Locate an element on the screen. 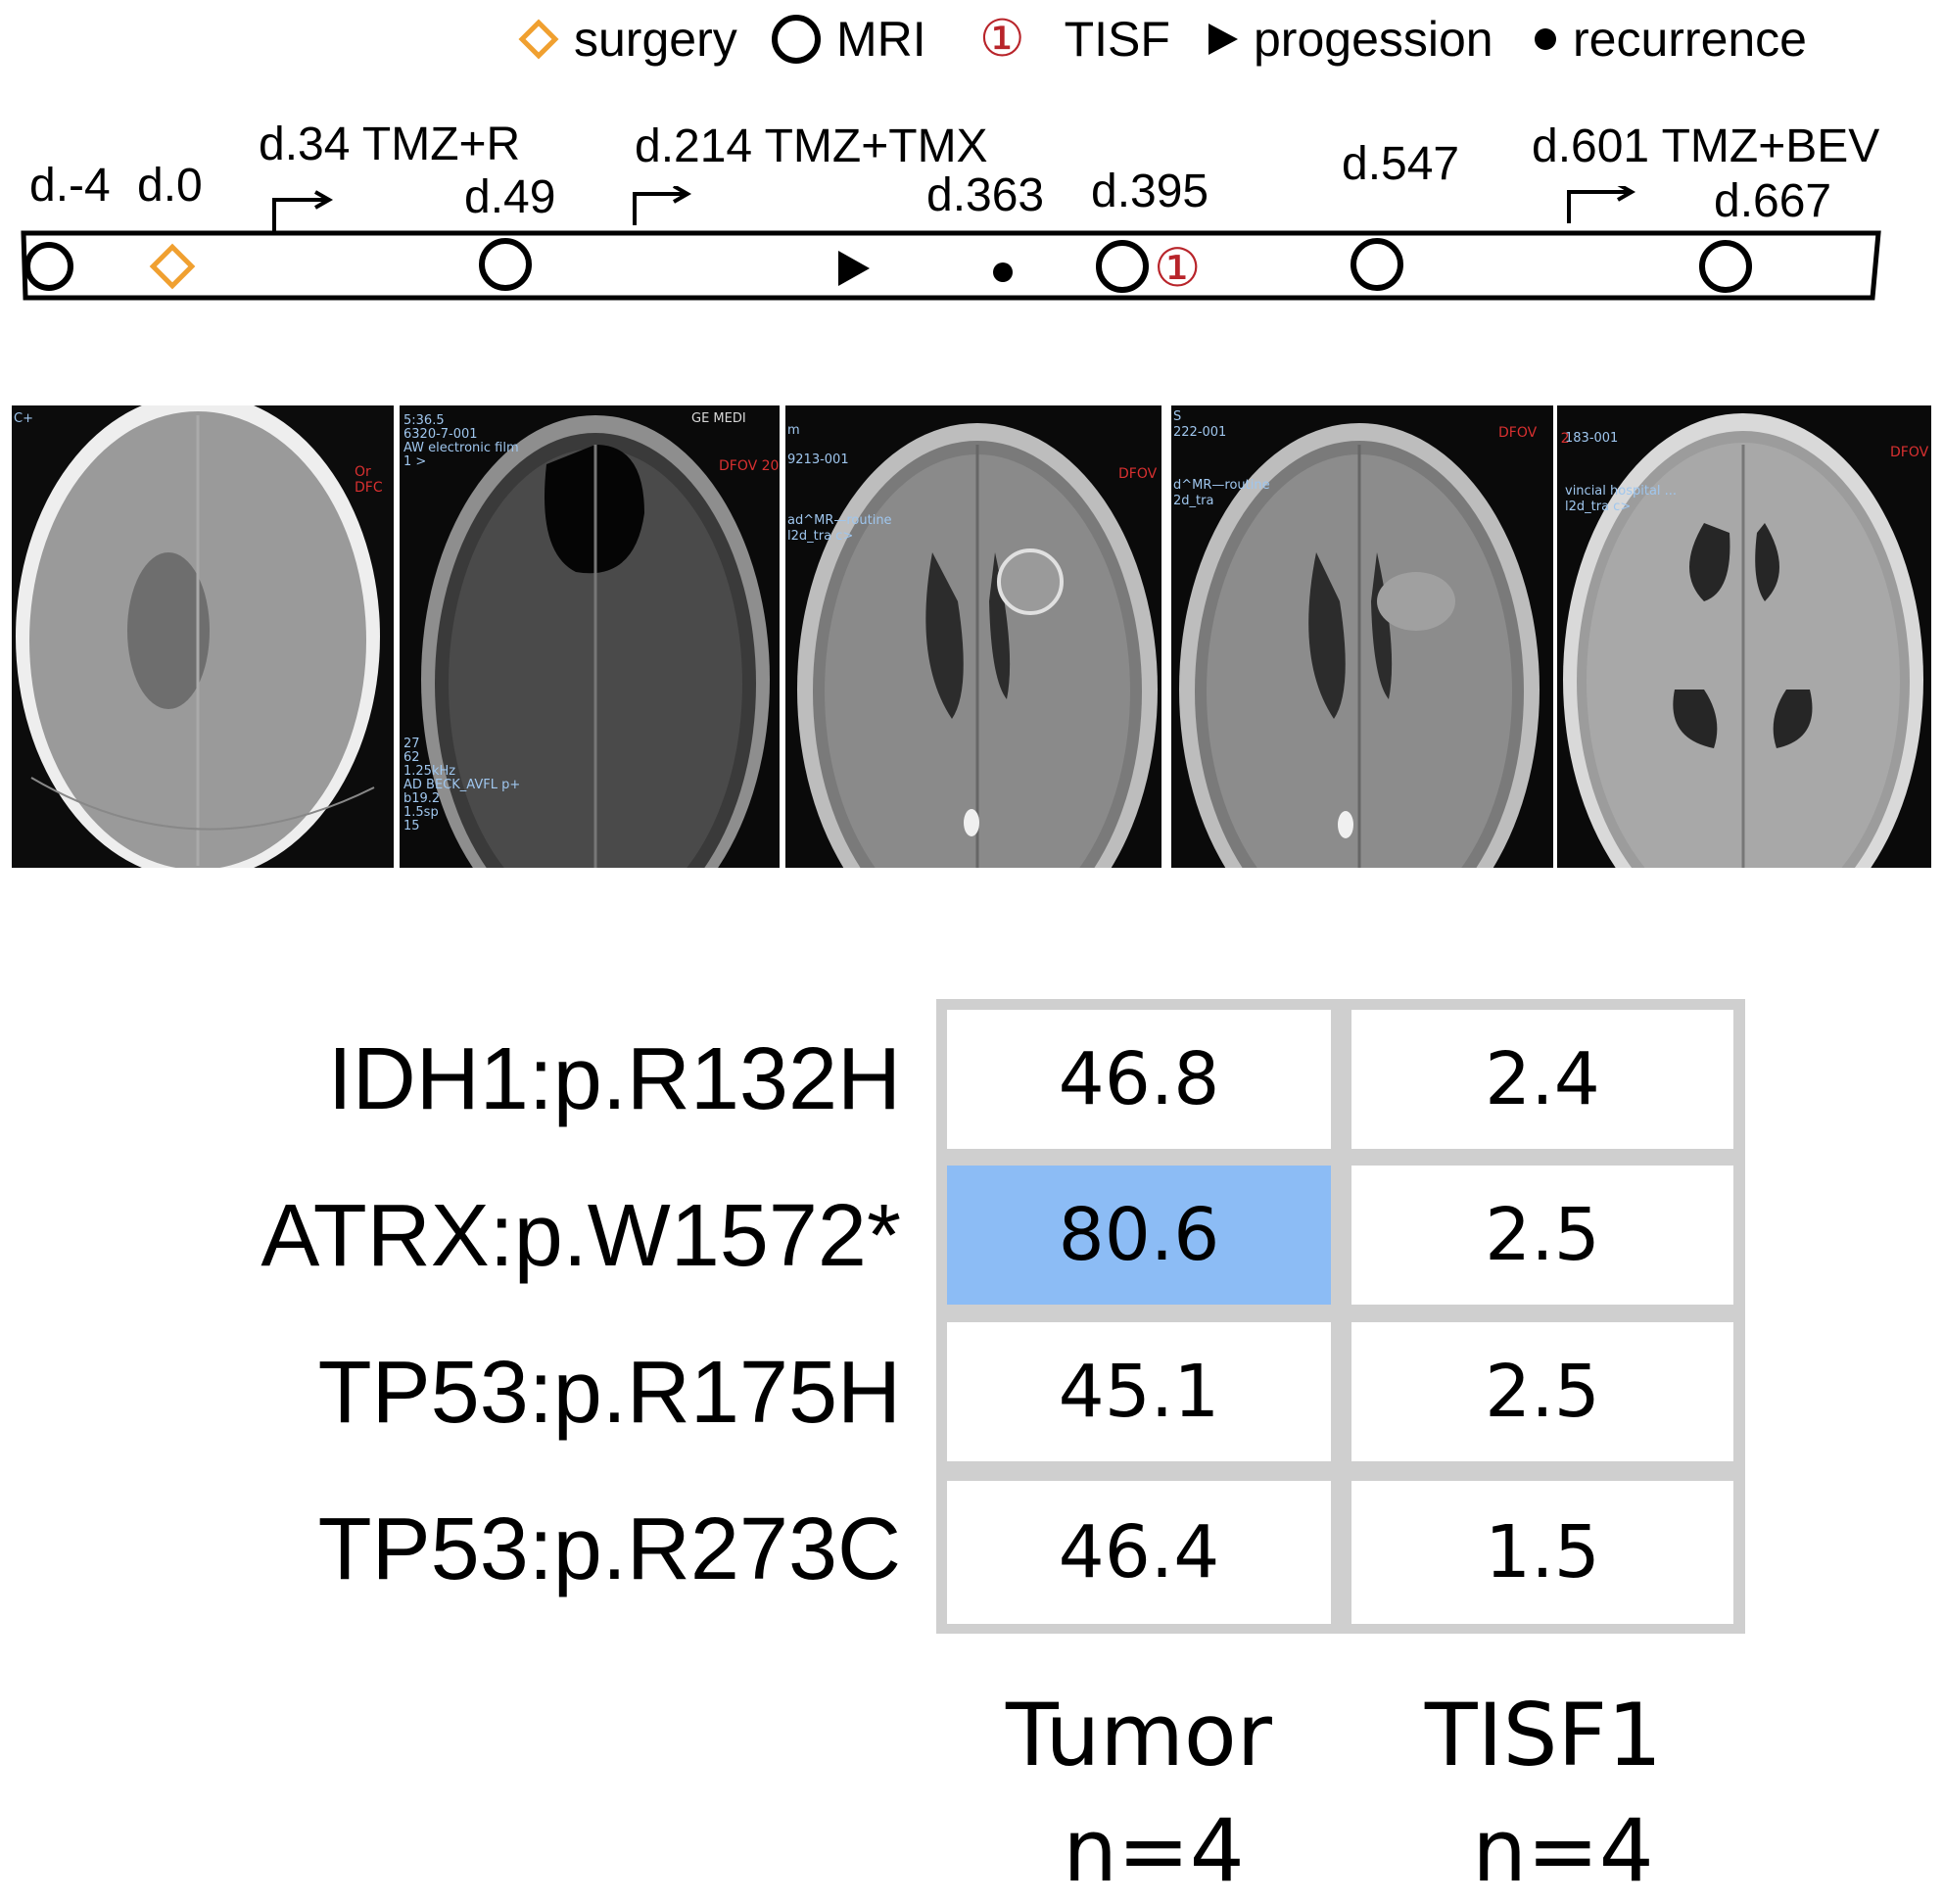 The image size is (1943, 1904). scan-overlay-text: 183-001 is located at coordinates (1592, 438).